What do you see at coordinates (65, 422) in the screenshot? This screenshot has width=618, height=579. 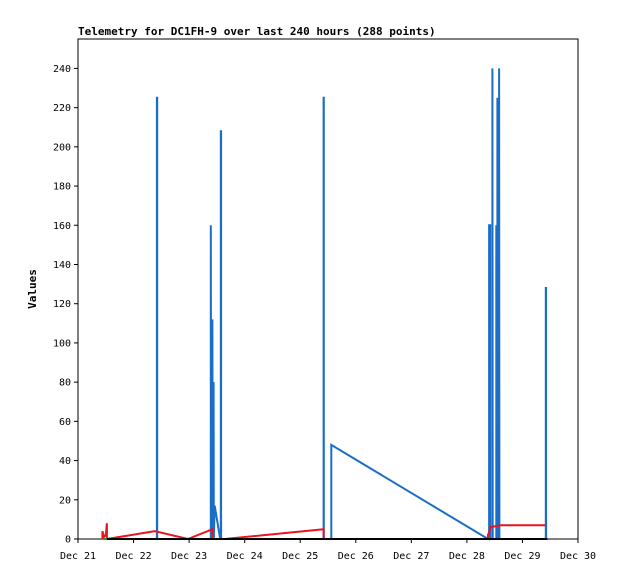 I see `y-tick-label: 60` at bounding box center [65, 422].